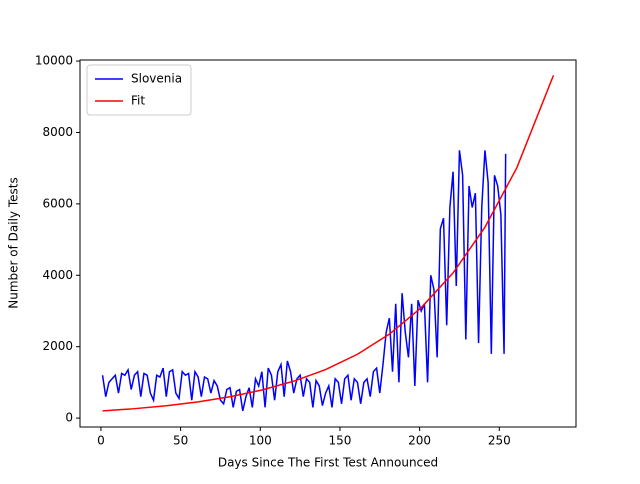 The image size is (640, 484). I want to click on x-tick-label: 200, so click(419, 441).